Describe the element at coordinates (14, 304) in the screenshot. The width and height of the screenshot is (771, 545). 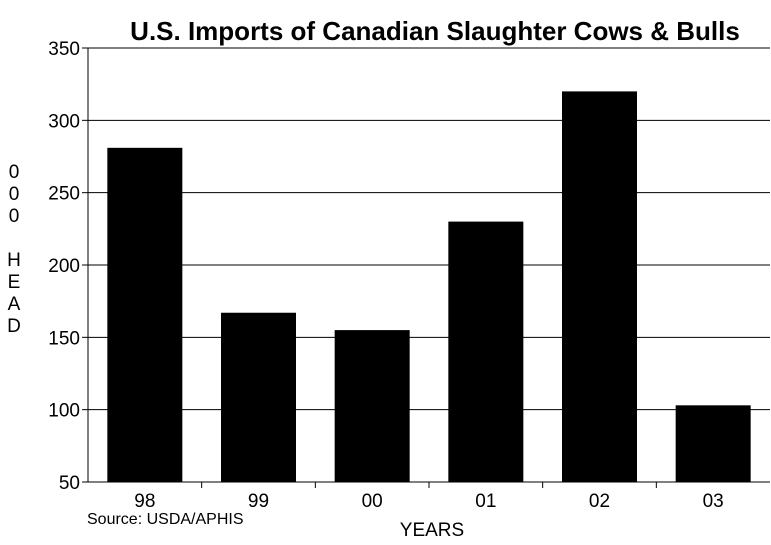
I see `y-axis-label-char: A` at that location.